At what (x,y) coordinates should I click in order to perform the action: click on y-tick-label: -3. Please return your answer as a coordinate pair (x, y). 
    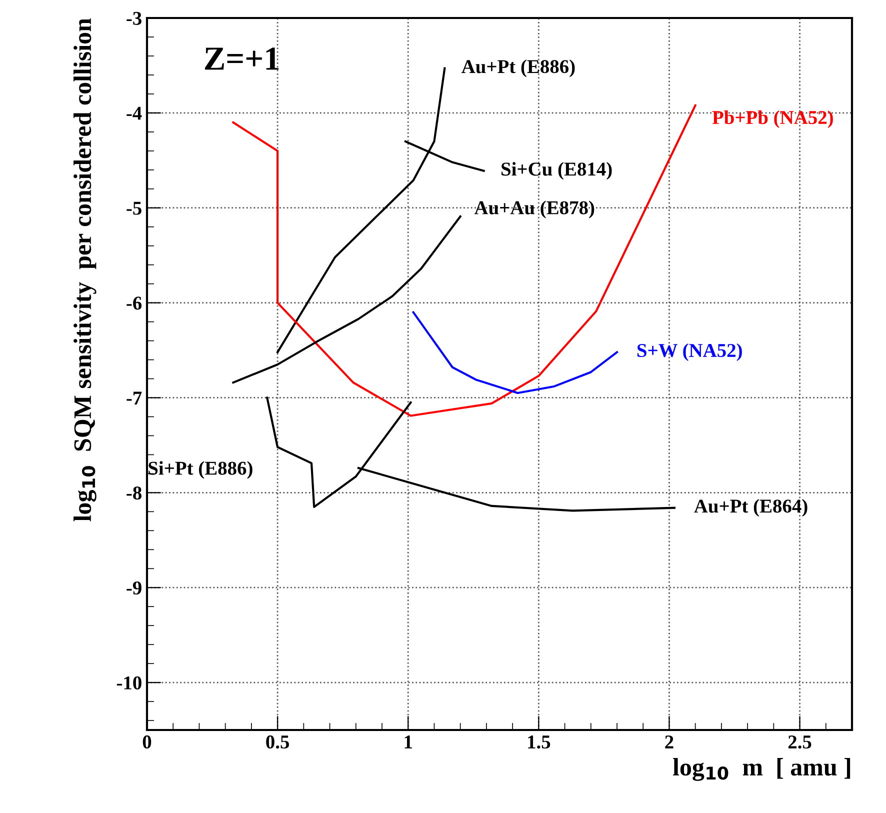
    Looking at the image, I should click on (134, 18).